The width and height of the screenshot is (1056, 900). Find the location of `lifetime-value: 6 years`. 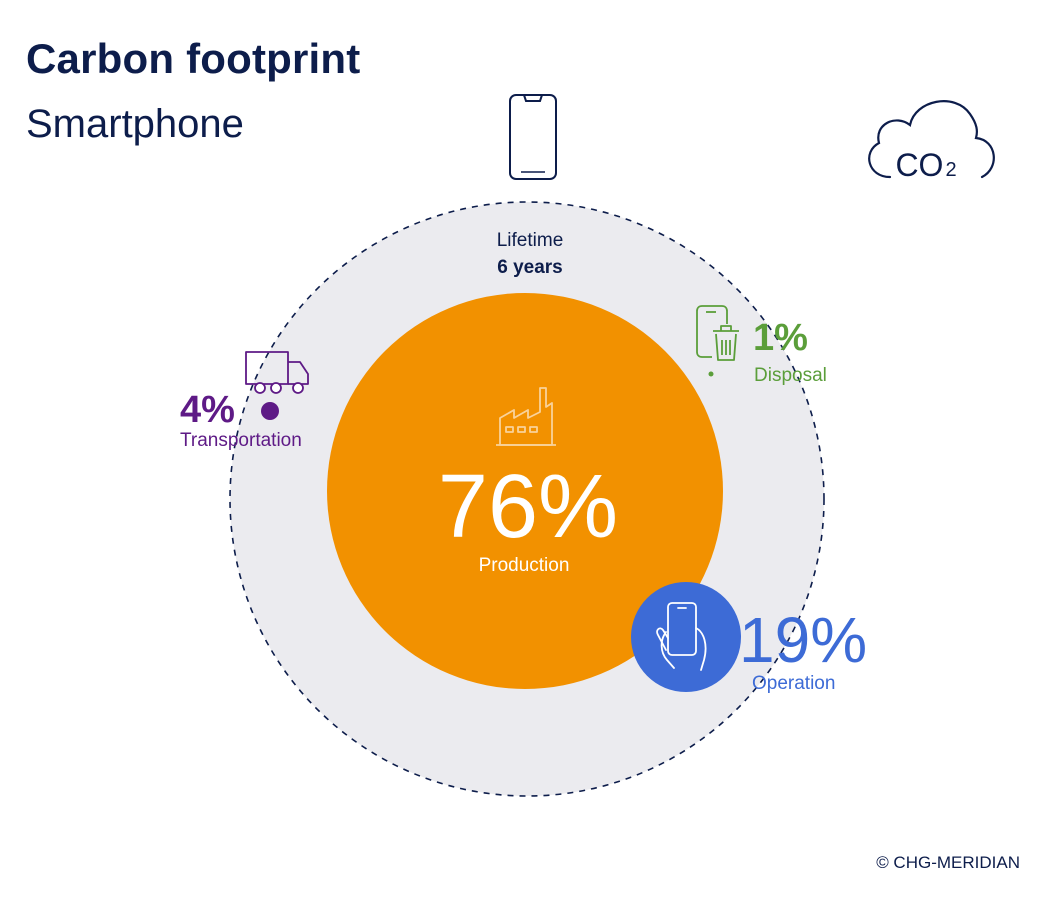

lifetime-value: 6 years is located at coordinates (530, 267).